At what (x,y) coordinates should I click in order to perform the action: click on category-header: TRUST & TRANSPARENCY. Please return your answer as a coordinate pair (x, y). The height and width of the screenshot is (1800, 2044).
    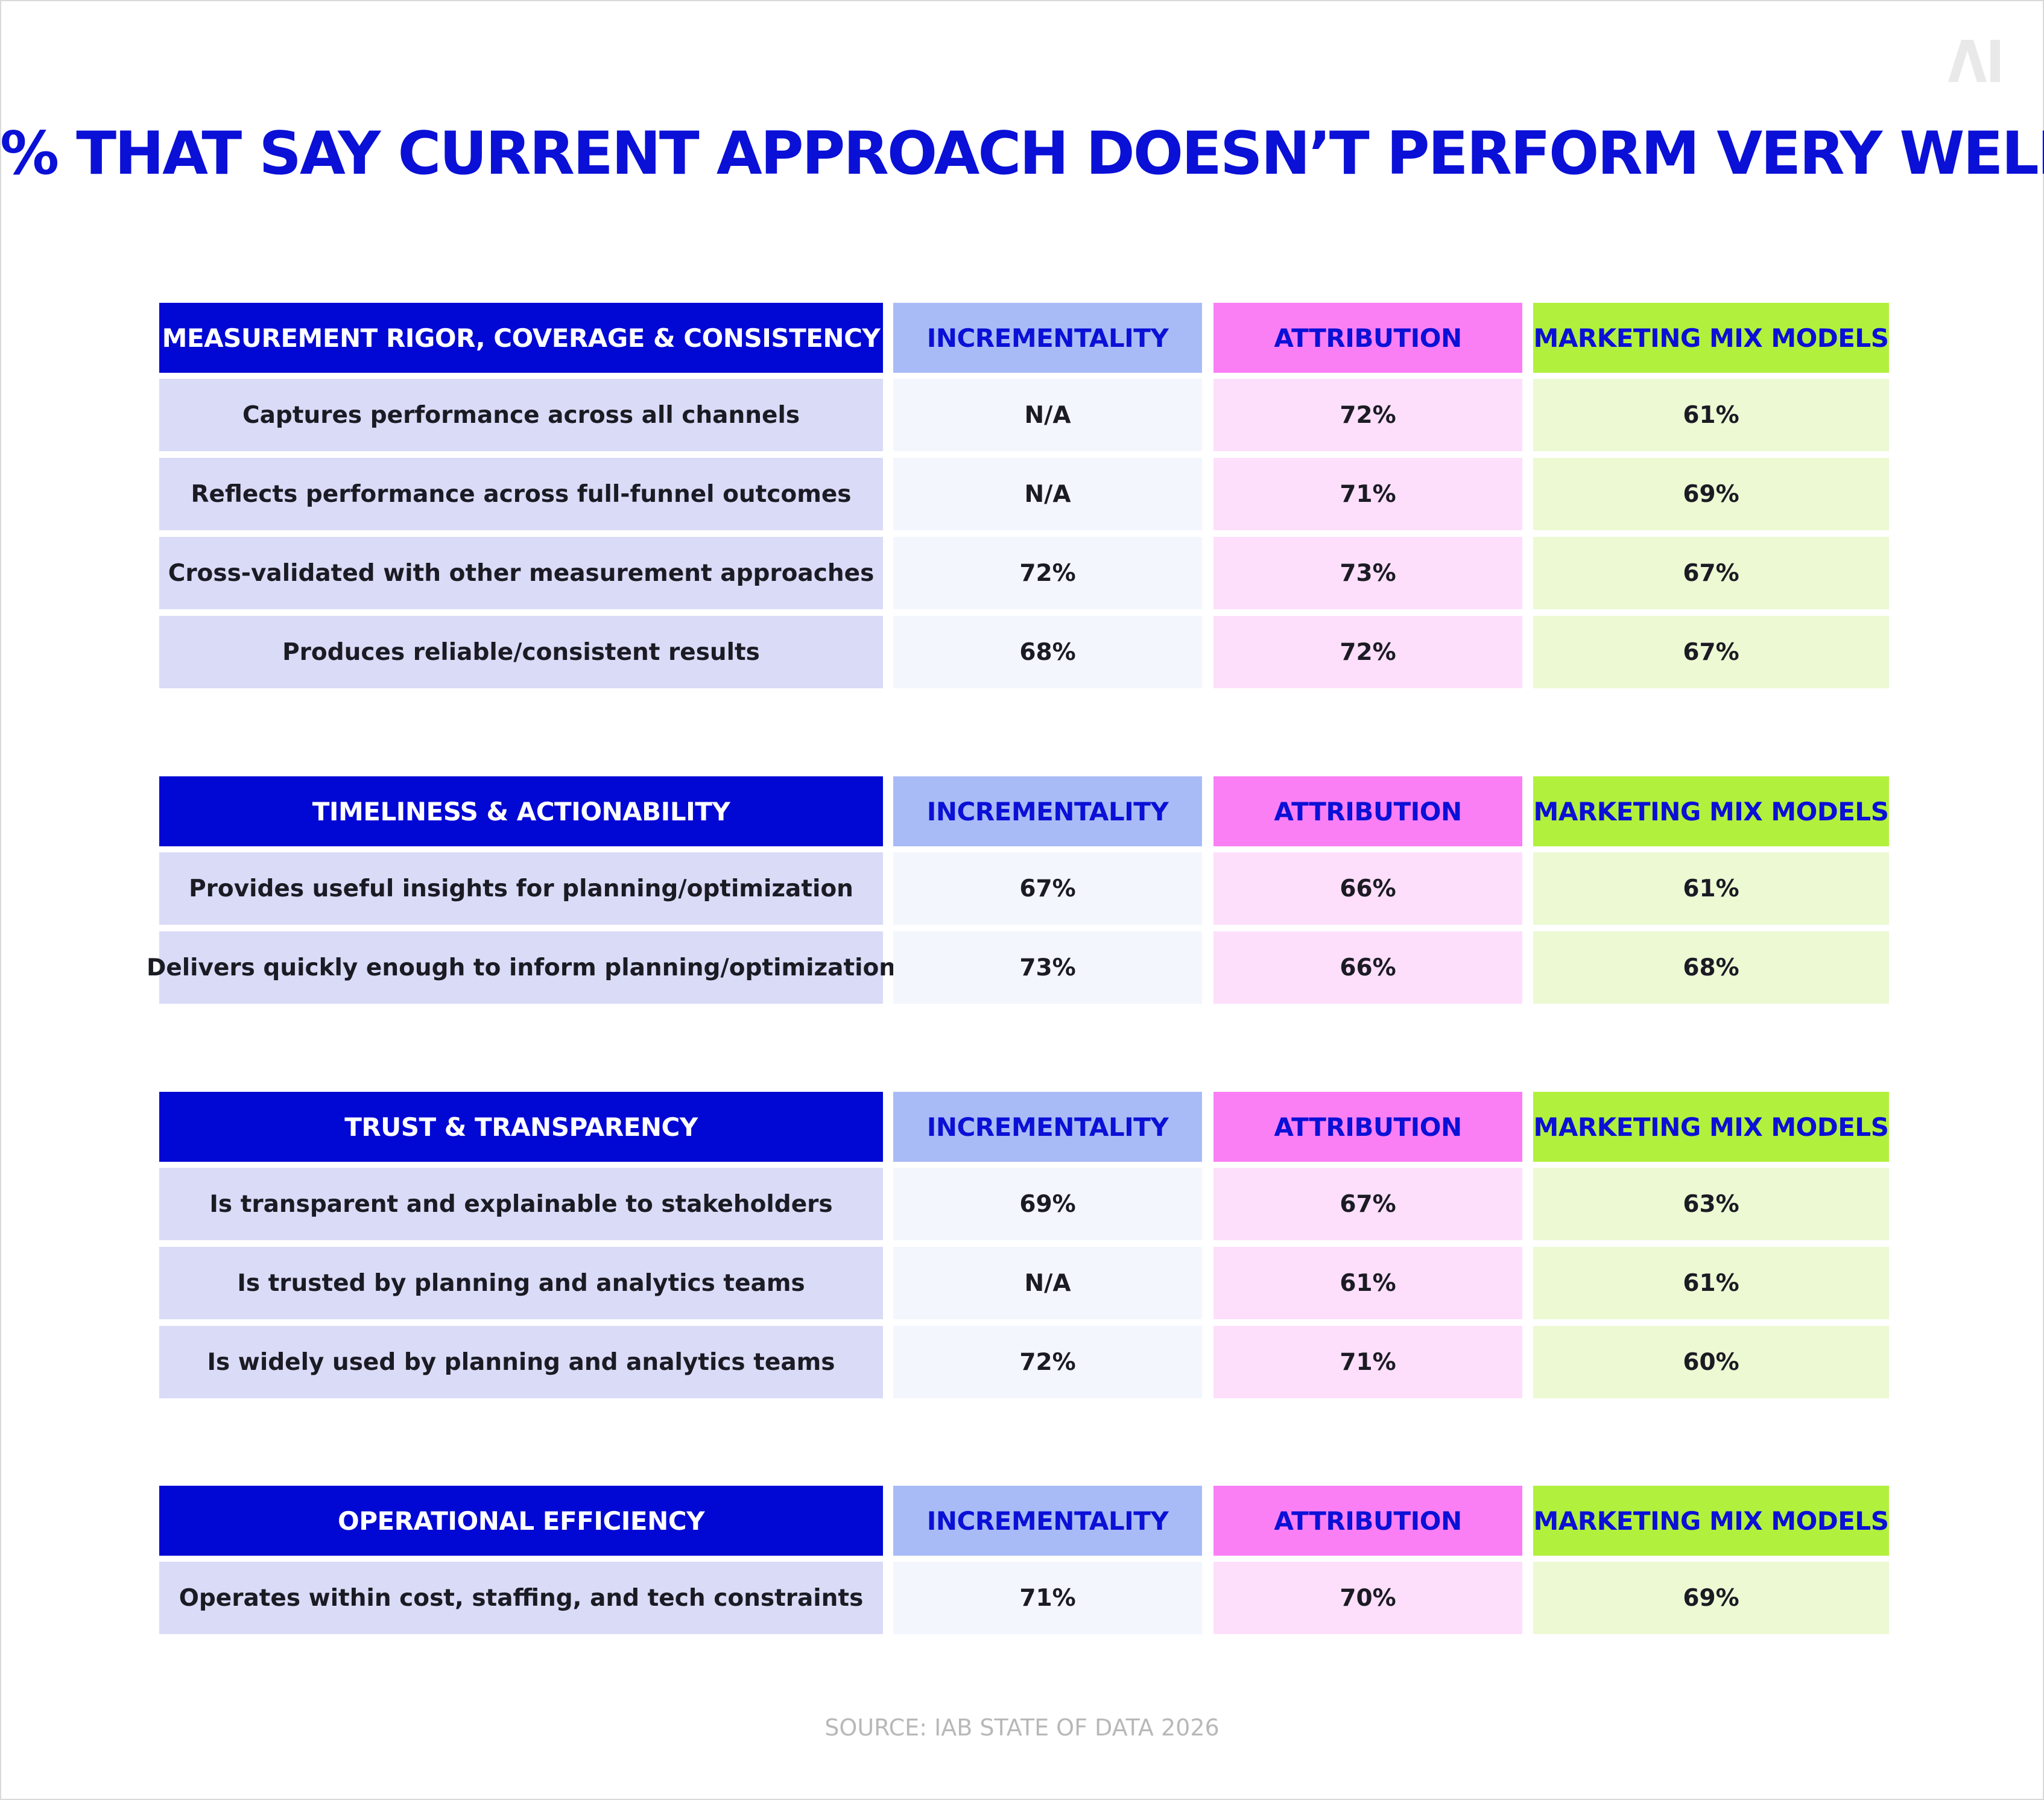
    Looking at the image, I should click on (521, 1127).